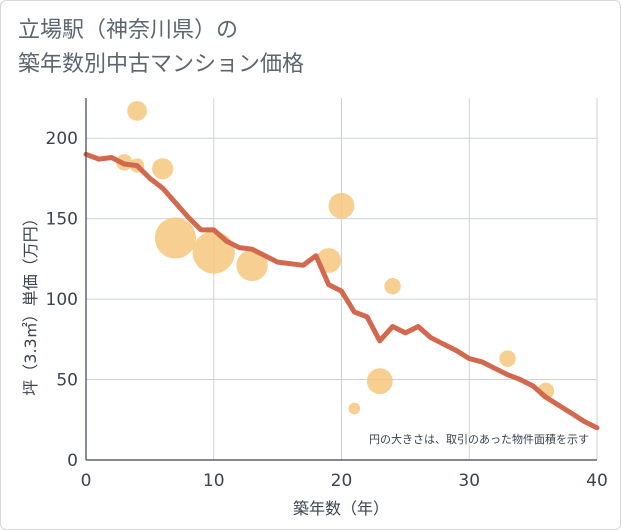  I want to click on x-tick-label: 10, so click(214, 481).